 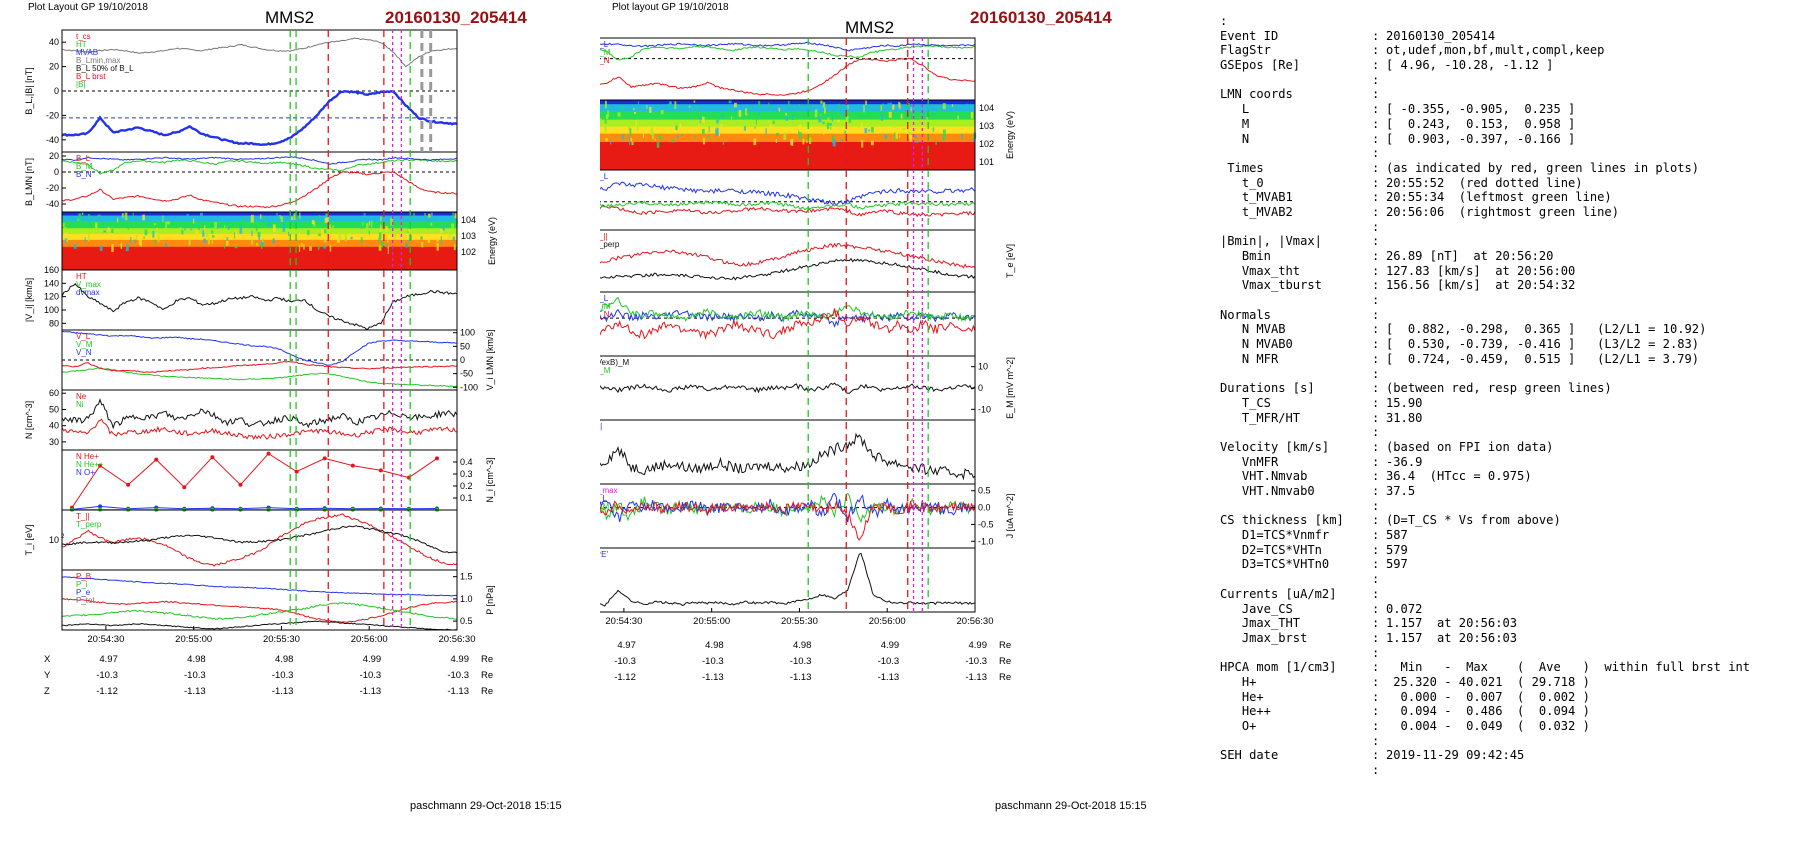 I want to click on legend-entry: V_L, so click(x=604, y=176).